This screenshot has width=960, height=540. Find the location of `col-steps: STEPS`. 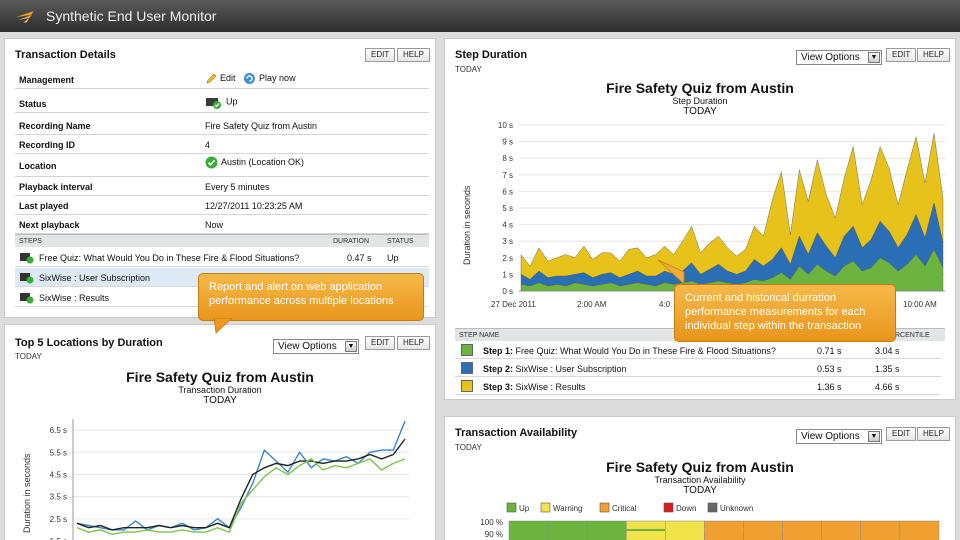

col-steps: STEPS is located at coordinates (30, 241).